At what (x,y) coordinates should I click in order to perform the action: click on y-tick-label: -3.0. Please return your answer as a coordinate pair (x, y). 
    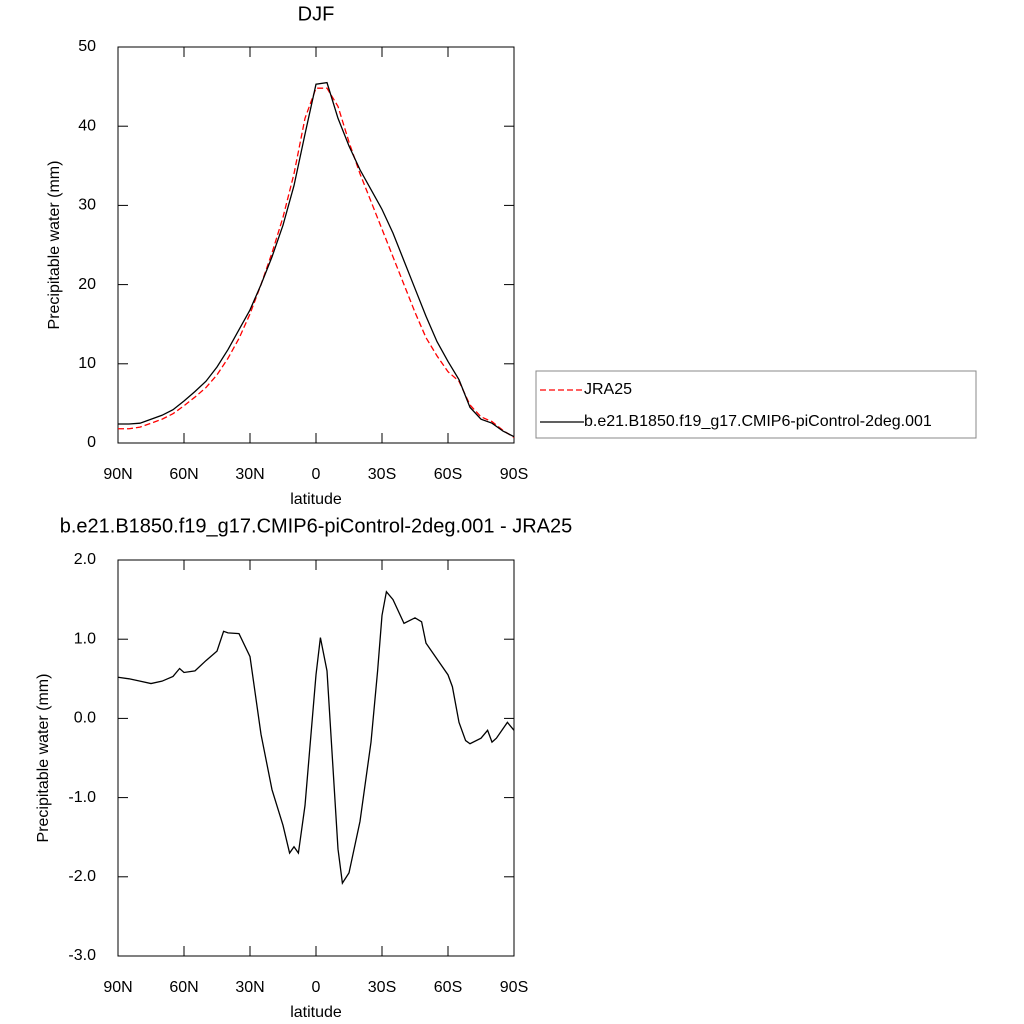
    Looking at the image, I should click on (82, 955).